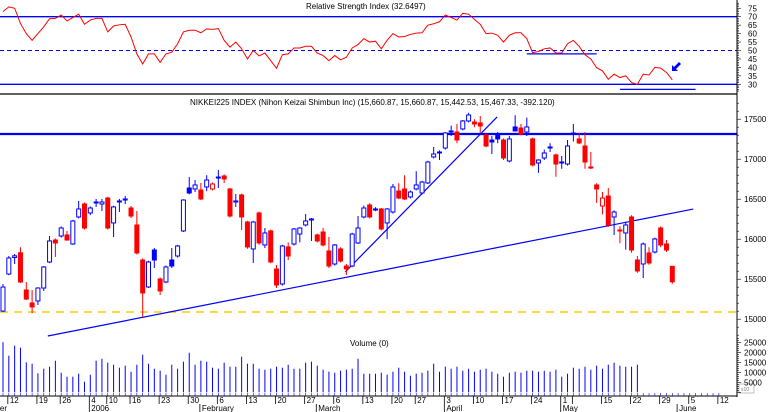 The width and height of the screenshot is (770, 412). Describe the element at coordinates (136, 400) in the screenshot. I see `x-axis-day-label: 16` at that location.